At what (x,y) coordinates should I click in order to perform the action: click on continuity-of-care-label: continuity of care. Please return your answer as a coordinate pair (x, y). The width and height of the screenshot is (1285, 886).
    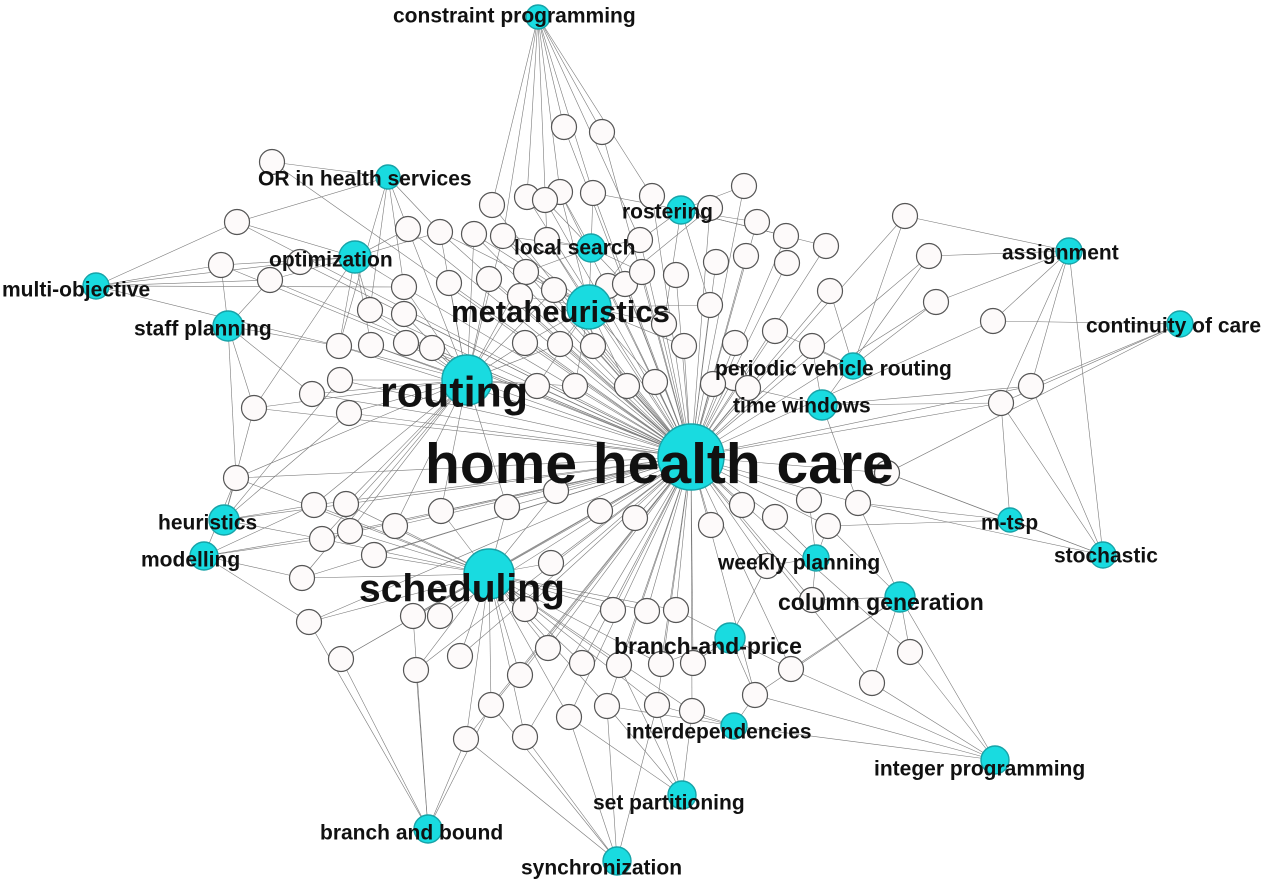
    Looking at the image, I should click on (1173, 326).